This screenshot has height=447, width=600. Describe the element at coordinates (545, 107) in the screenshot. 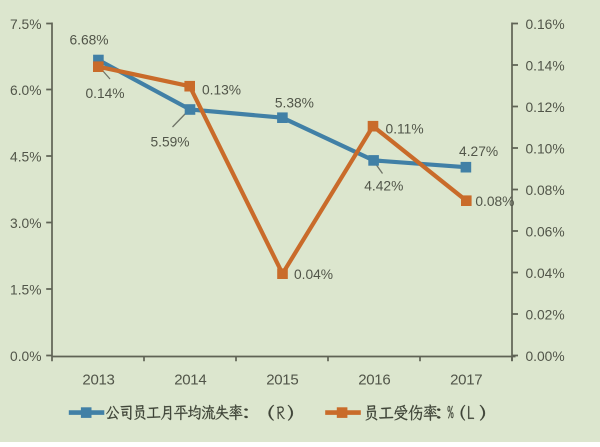

I see `svg-text: 0.12%` at that location.